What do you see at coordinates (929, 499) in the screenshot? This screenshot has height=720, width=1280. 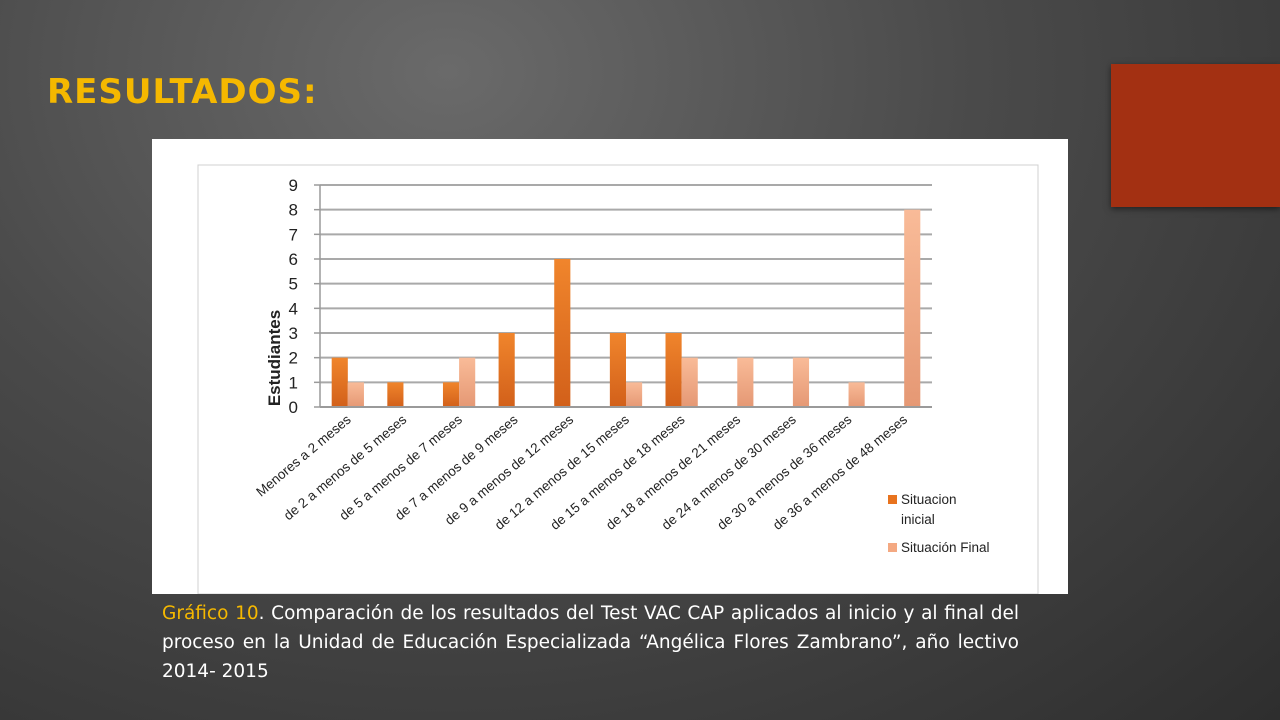 I see `legend-label: Situacion` at bounding box center [929, 499].